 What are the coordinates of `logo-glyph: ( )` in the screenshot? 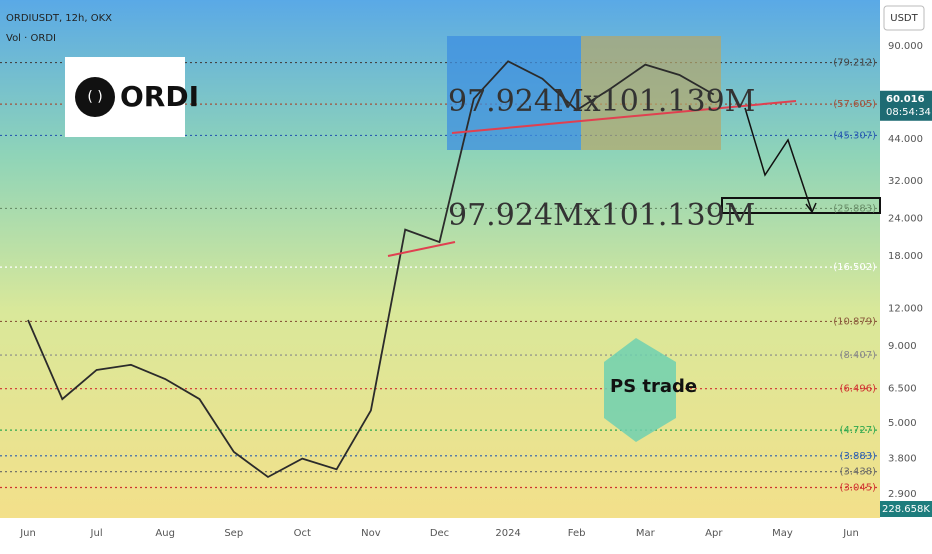 It's located at (94, 97).